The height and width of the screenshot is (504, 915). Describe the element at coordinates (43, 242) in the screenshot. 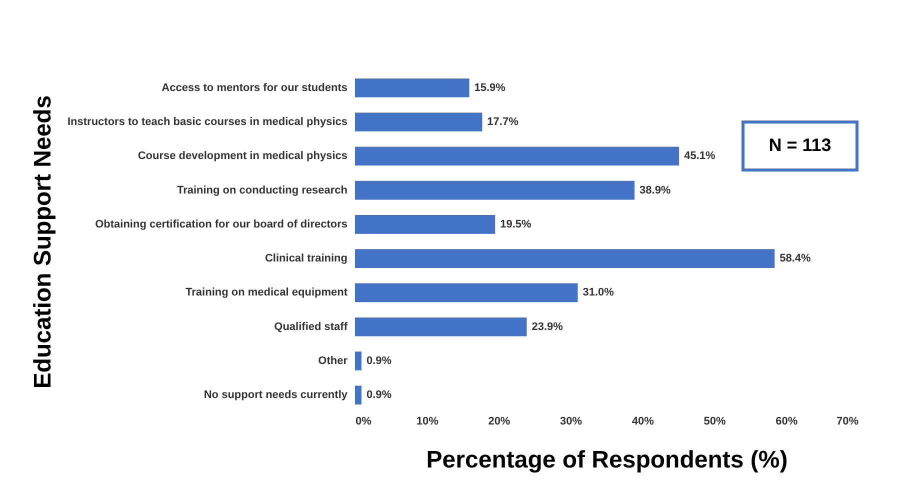

I see `y-axis-title: Education Support Needs` at that location.